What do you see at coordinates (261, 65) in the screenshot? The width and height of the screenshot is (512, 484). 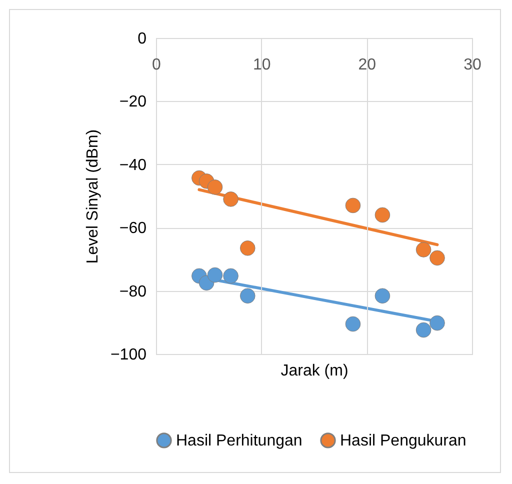 I see `x-tick-label: 10` at bounding box center [261, 65].